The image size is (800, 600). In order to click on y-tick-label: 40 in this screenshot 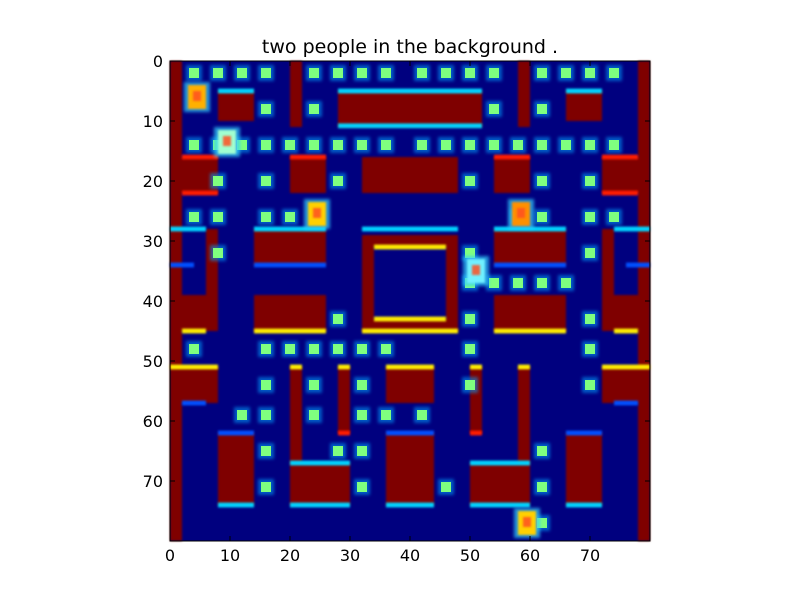, I will do `click(153, 301)`.